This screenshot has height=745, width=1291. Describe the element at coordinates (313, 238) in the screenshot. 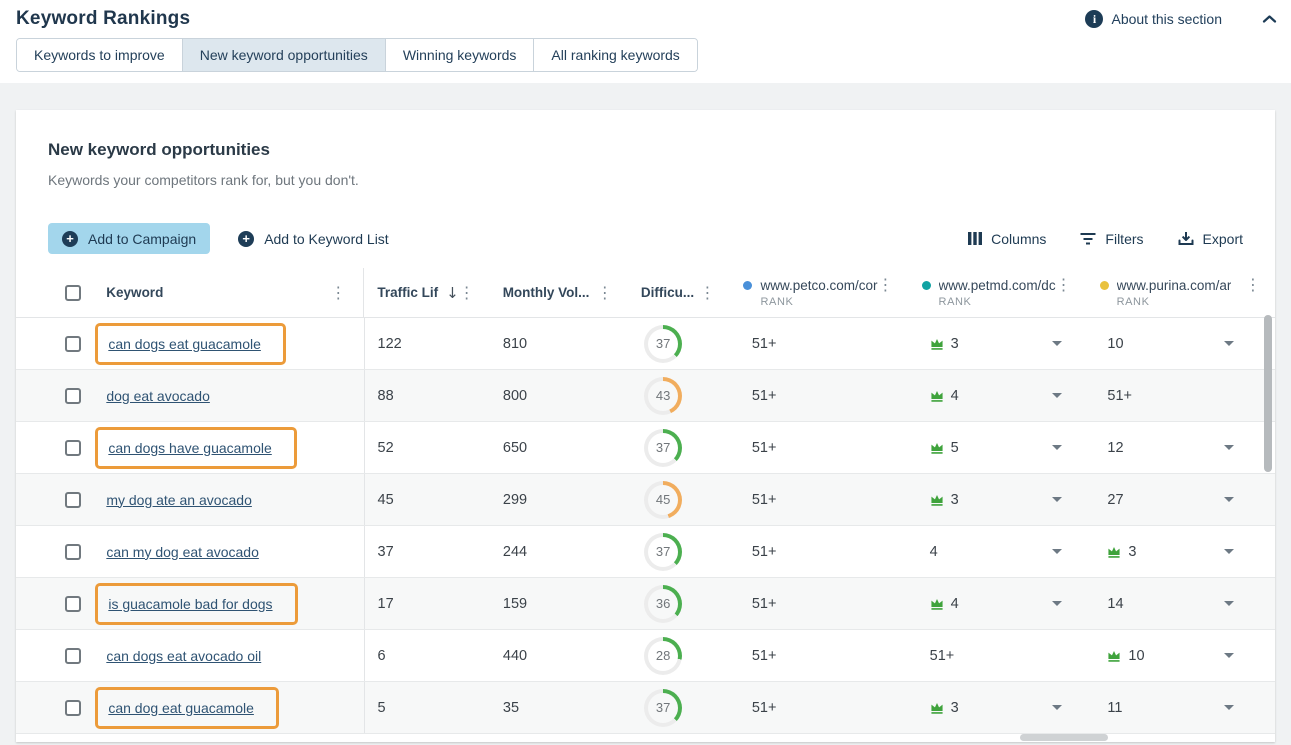

I see `add-to-keyword-list-button: + Add to Keyword List` at that location.